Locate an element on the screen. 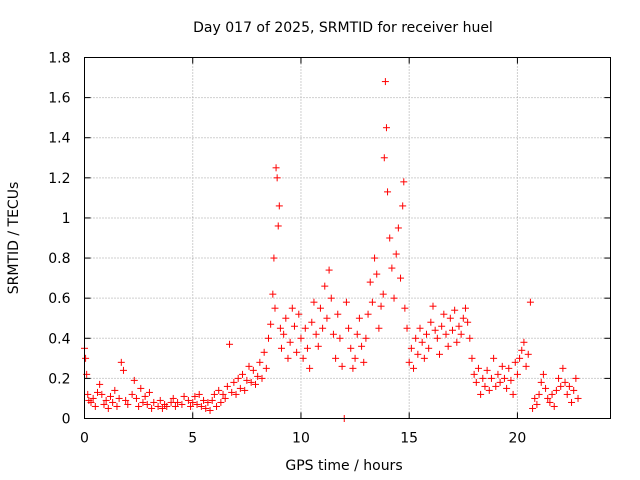 The height and width of the screenshot is (480, 640). y-tick-label: 1.8 is located at coordinates (59, 59).